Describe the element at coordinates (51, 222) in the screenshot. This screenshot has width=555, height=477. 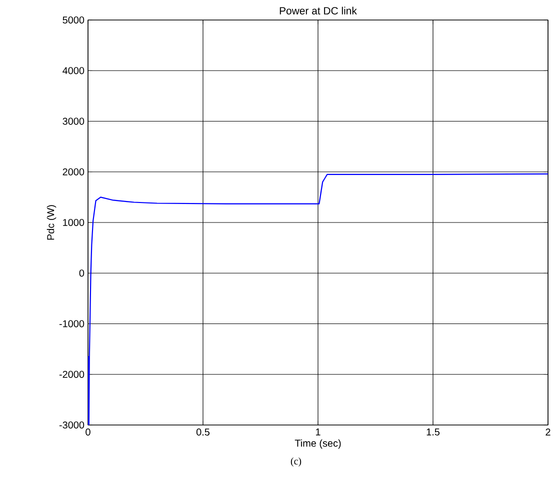
I see `y-axis-title: Pdc (W)` at that location.